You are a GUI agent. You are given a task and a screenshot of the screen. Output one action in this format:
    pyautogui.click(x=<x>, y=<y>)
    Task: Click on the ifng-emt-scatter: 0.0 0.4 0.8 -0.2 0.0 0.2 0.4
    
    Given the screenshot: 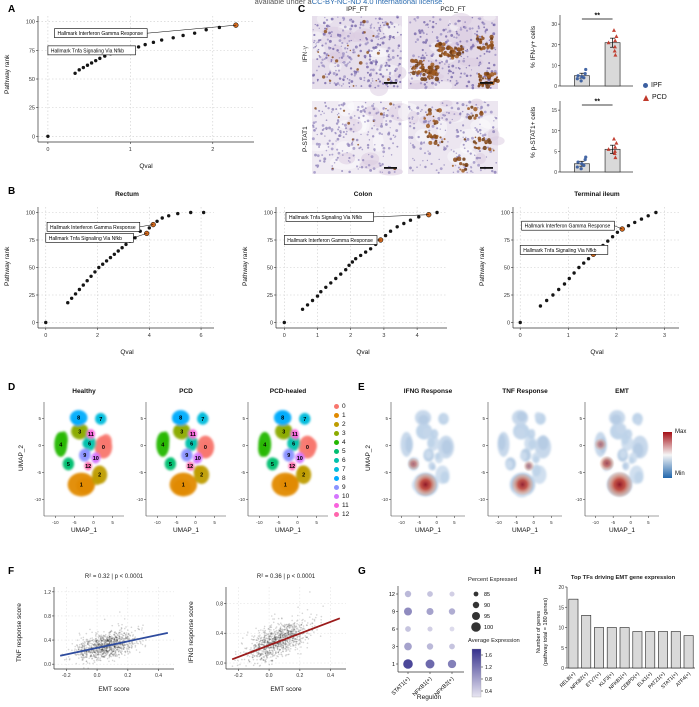 What is the action you would take?
    pyautogui.click(x=281, y=633)
    